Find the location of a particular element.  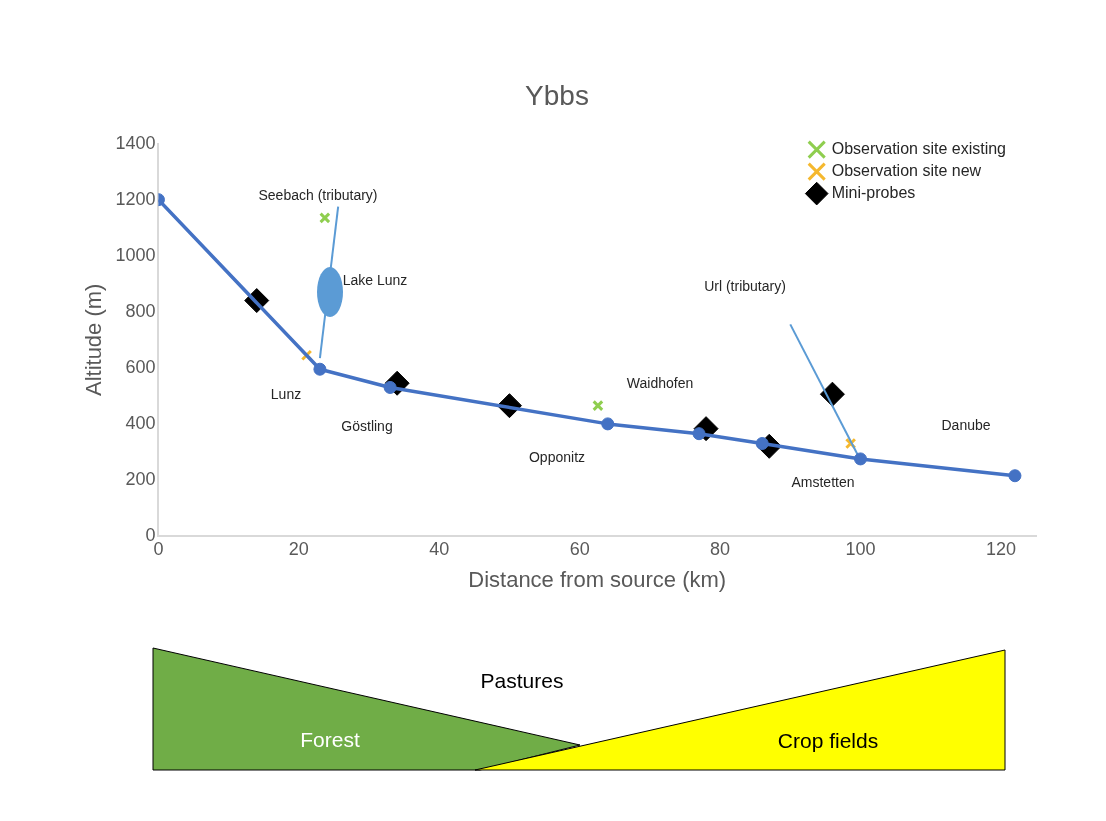

y-tick-label: 400 is located at coordinates (140, 422).